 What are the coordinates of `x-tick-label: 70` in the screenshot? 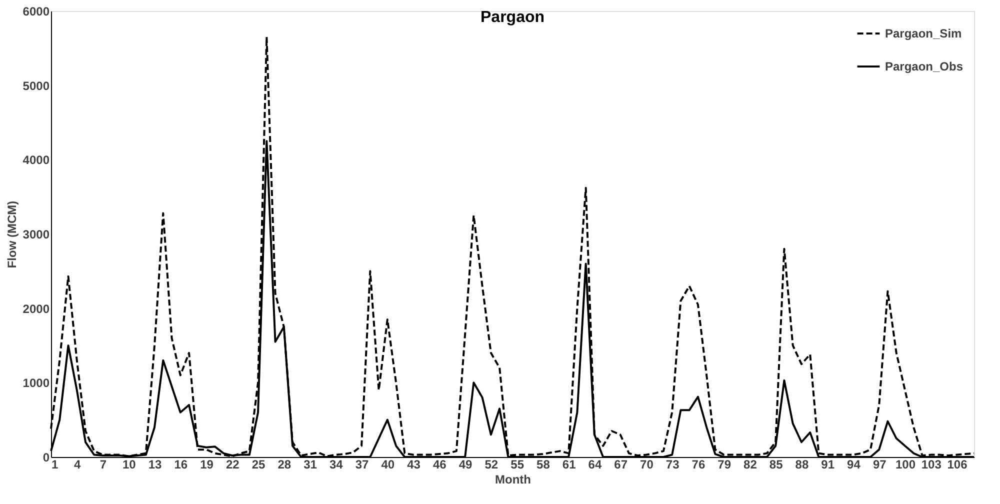 It's located at (647, 465).